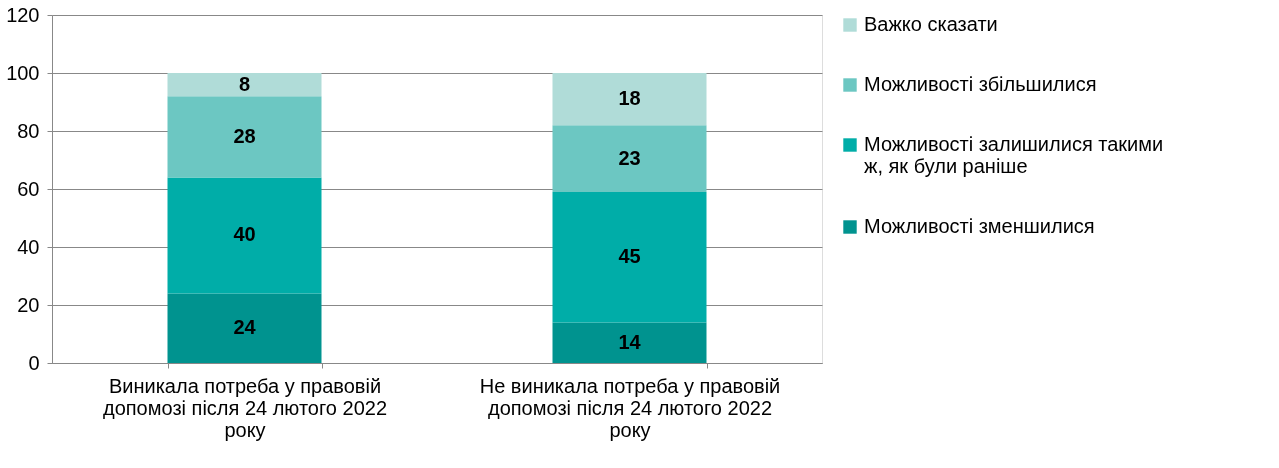  What do you see at coordinates (245, 407) in the screenshot?
I see `x-tick-label: Виникала потреба у правовій допомозі після 24 лютого 2022 року` at bounding box center [245, 407].